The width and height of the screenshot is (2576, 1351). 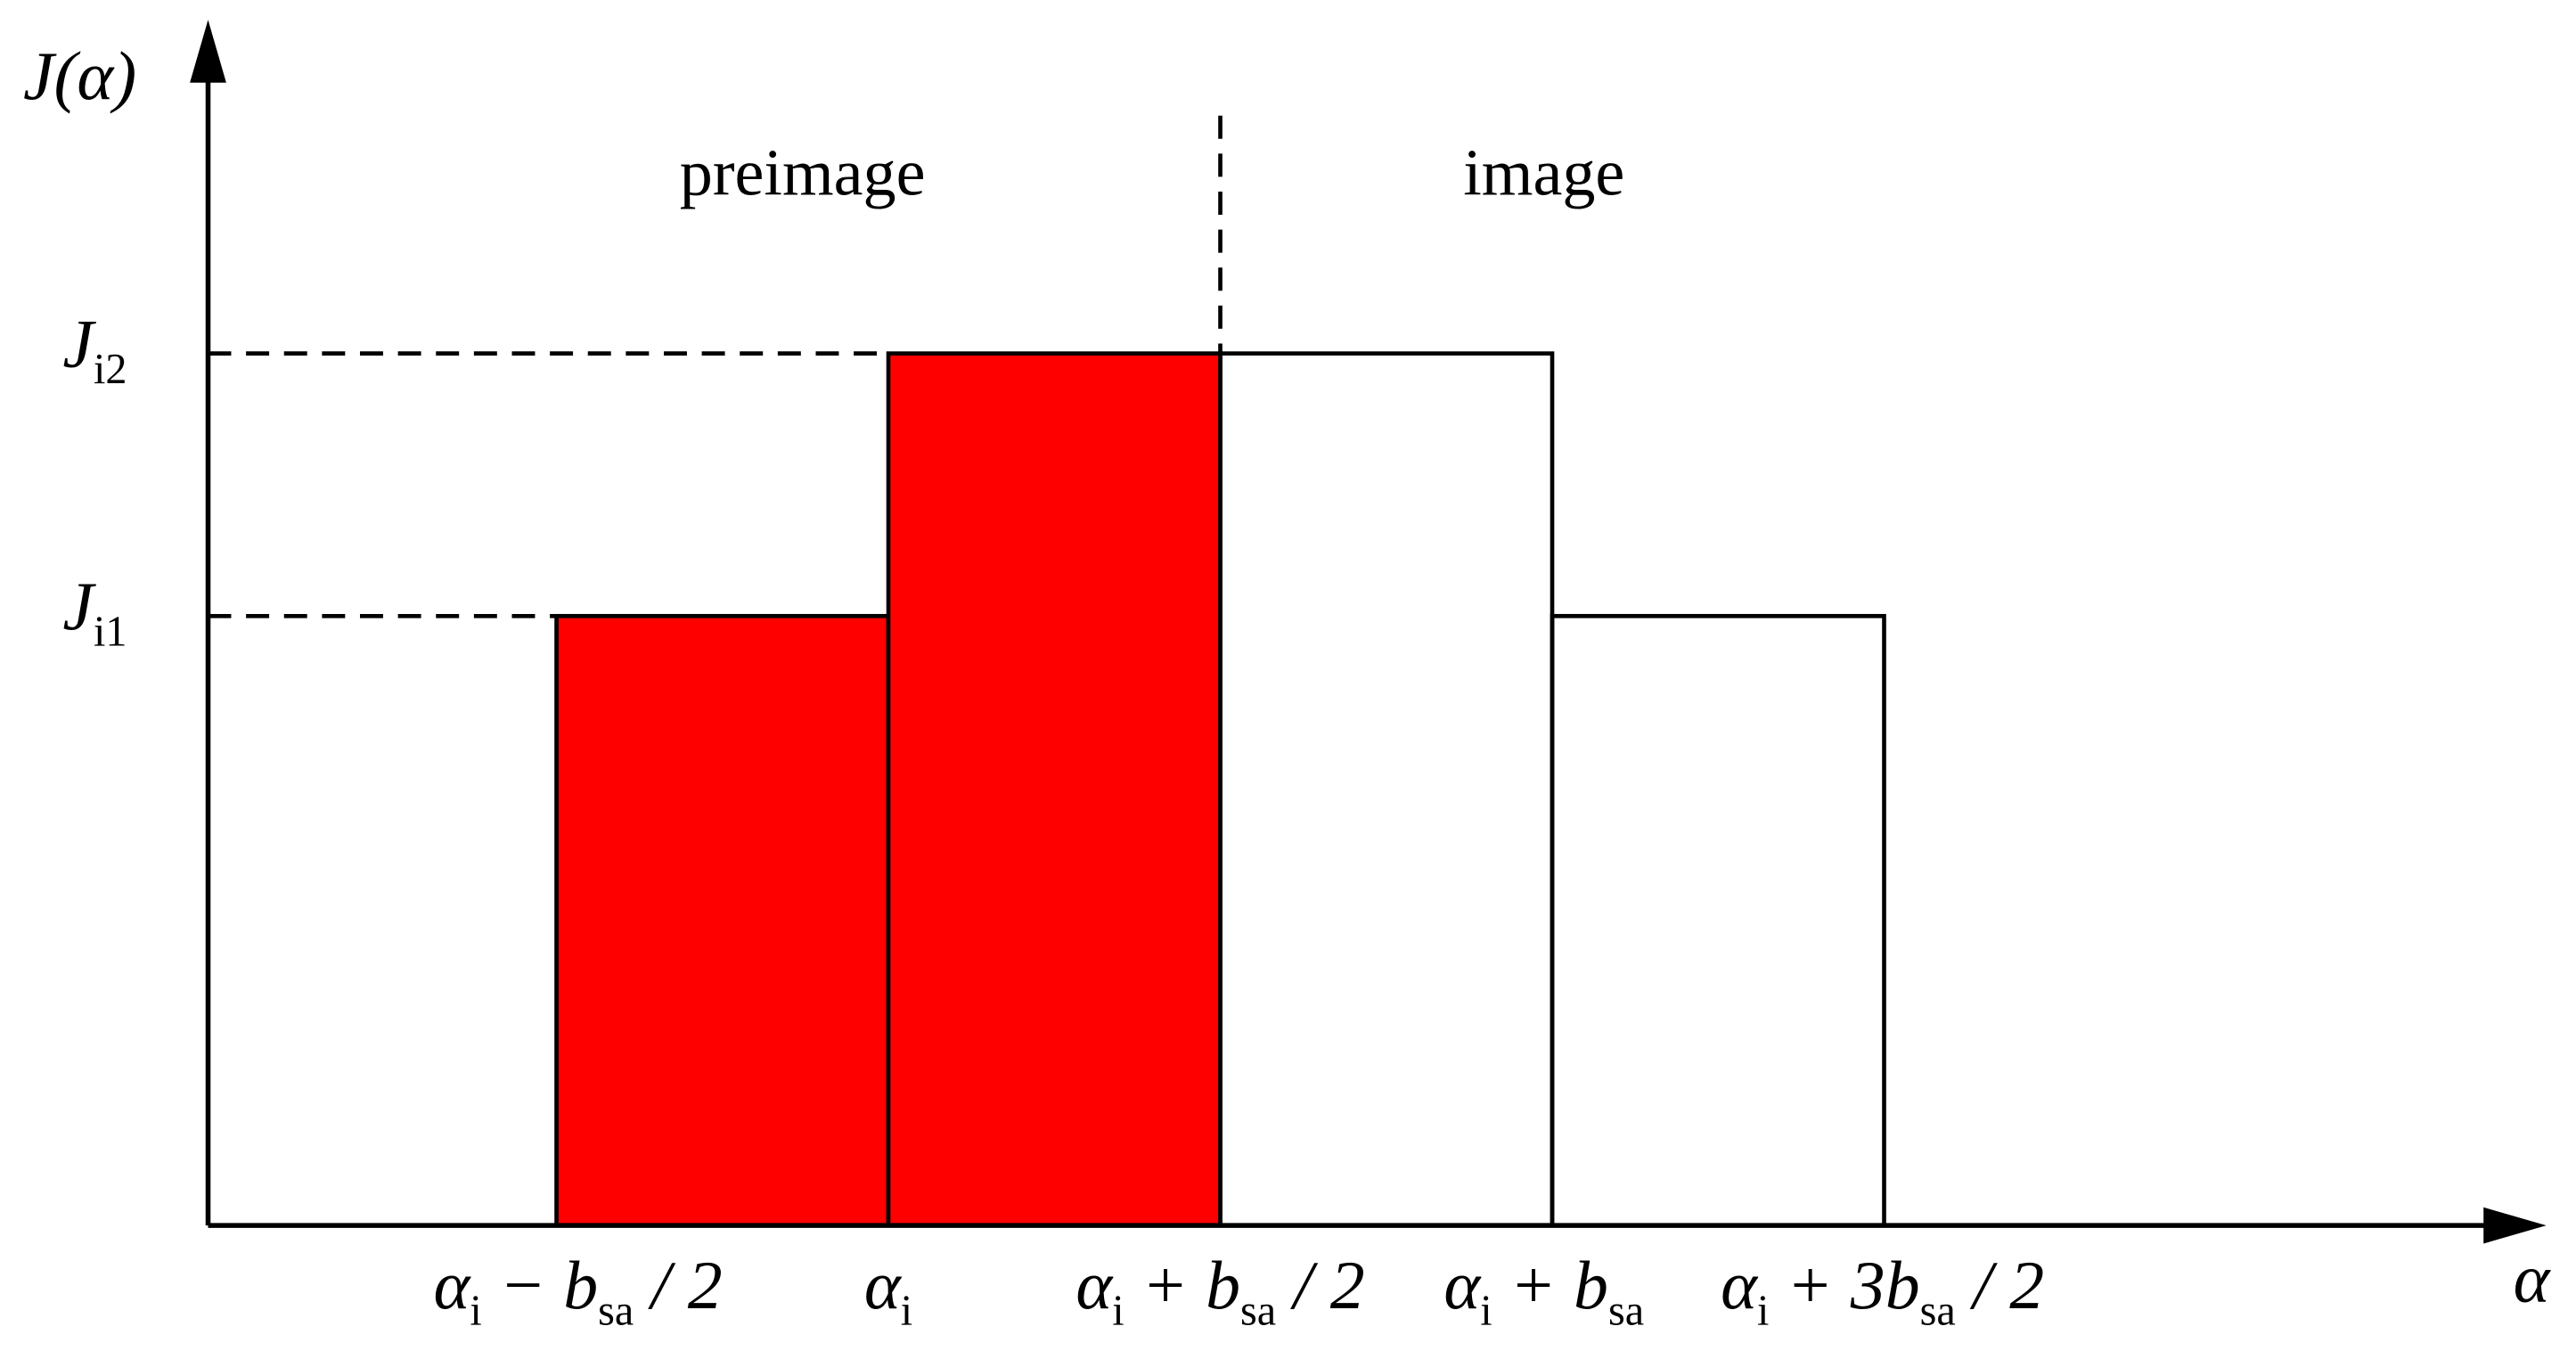 What do you see at coordinates (803, 174) in the screenshot?
I see `region-label: preimage` at bounding box center [803, 174].